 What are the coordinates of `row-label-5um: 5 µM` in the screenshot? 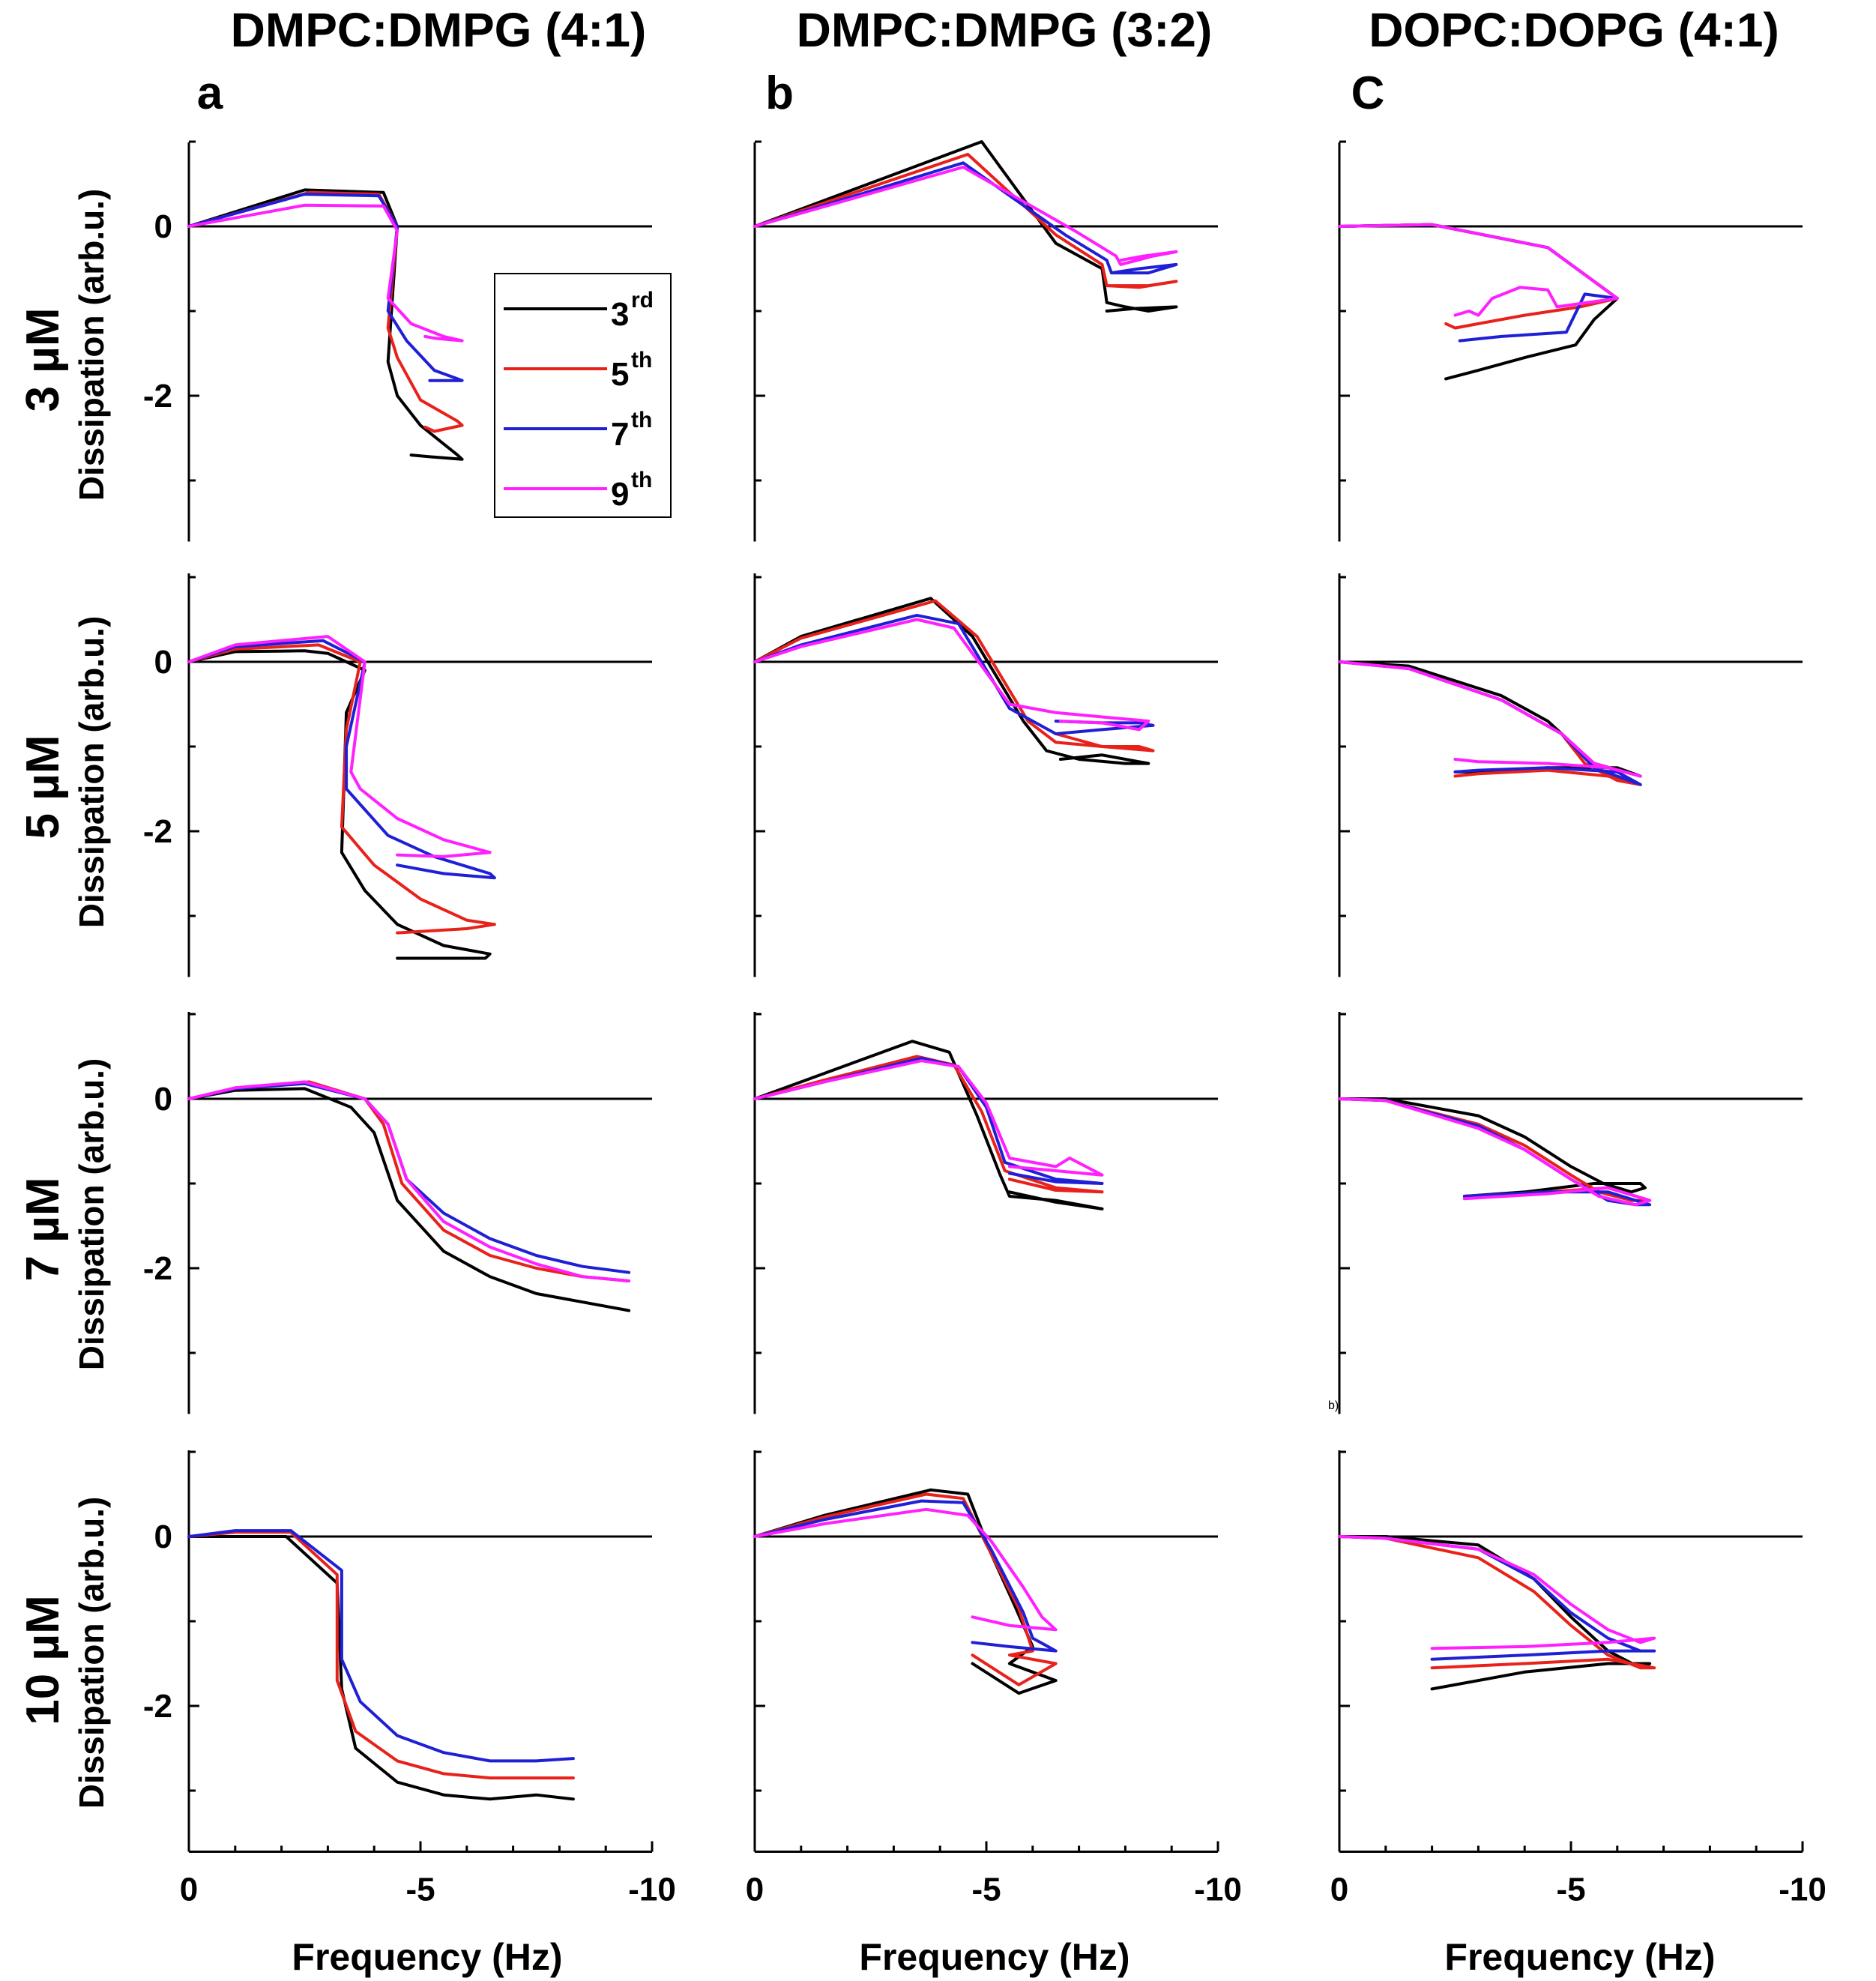 It's located at (43, 787).